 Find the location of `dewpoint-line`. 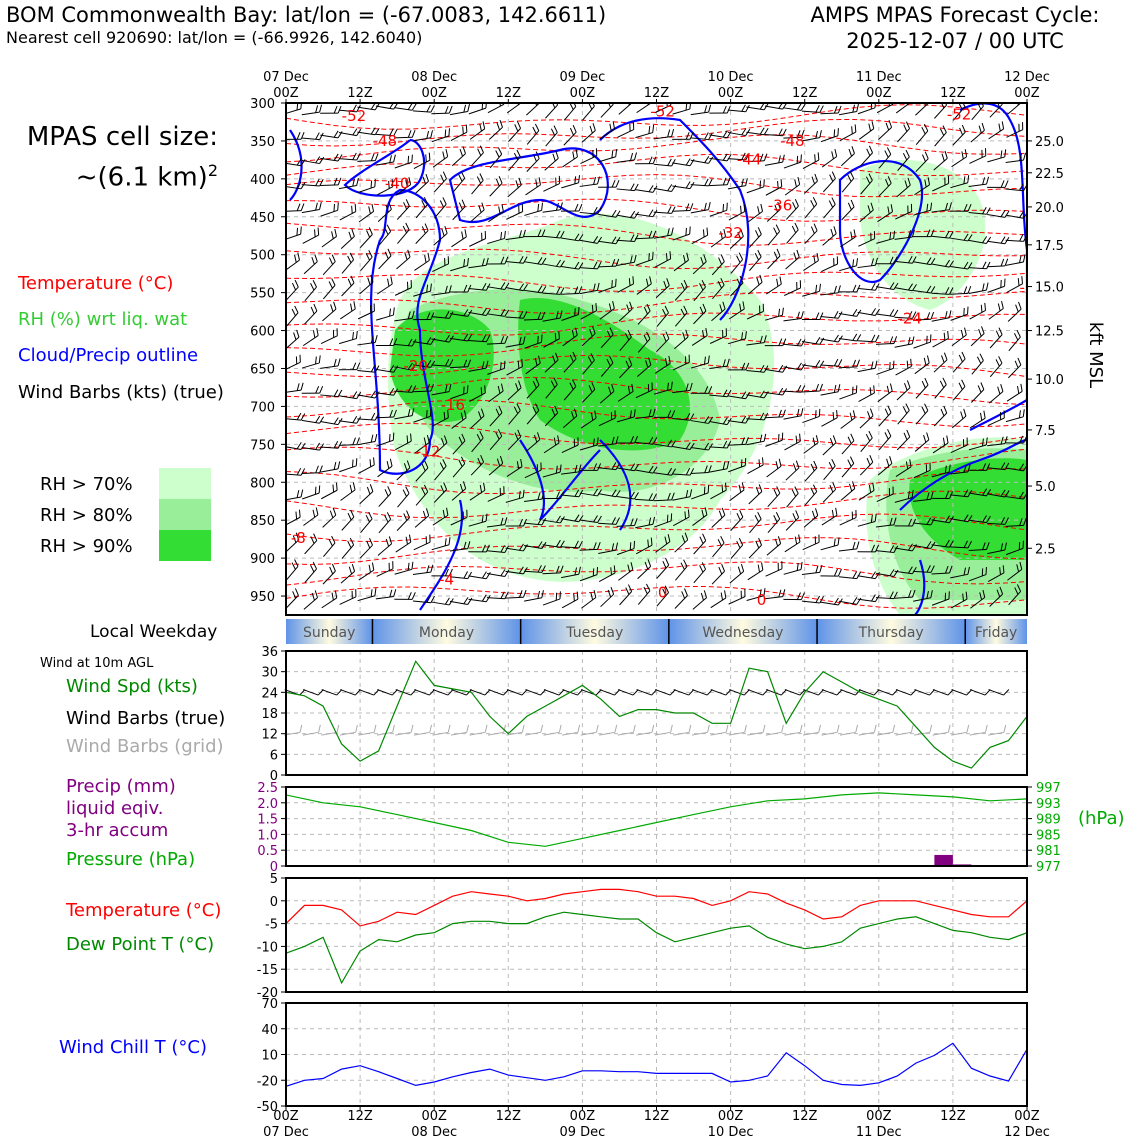

dewpoint-line is located at coordinates (656, 948).